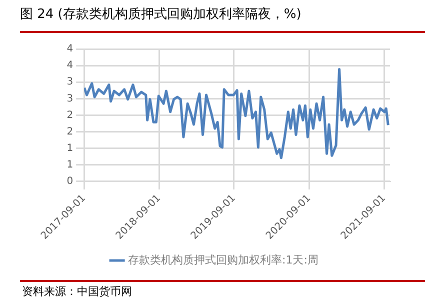  Describe the element at coordinates (70, 182) in the screenshot. I see `y-tick-label: 0` at that location.